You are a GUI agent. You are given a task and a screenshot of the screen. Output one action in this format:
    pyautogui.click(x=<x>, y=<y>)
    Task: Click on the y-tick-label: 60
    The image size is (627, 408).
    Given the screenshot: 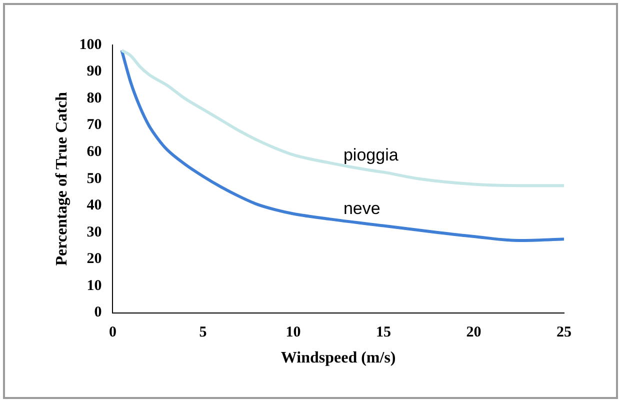 What is the action you would take?
    pyautogui.click(x=94, y=152)
    